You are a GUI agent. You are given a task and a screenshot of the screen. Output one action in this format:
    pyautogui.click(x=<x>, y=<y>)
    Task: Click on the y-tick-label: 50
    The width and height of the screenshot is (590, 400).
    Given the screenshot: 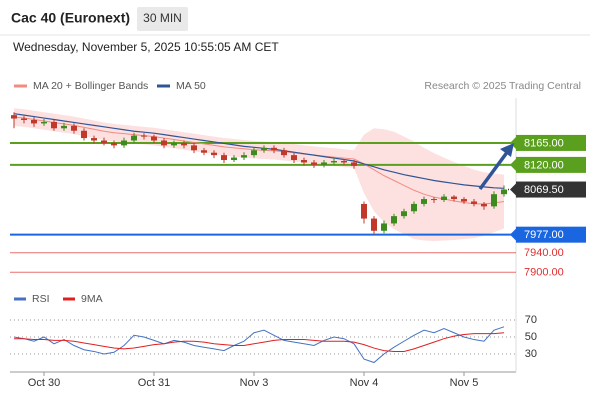 What is the action you would take?
    pyautogui.click(x=531, y=337)
    